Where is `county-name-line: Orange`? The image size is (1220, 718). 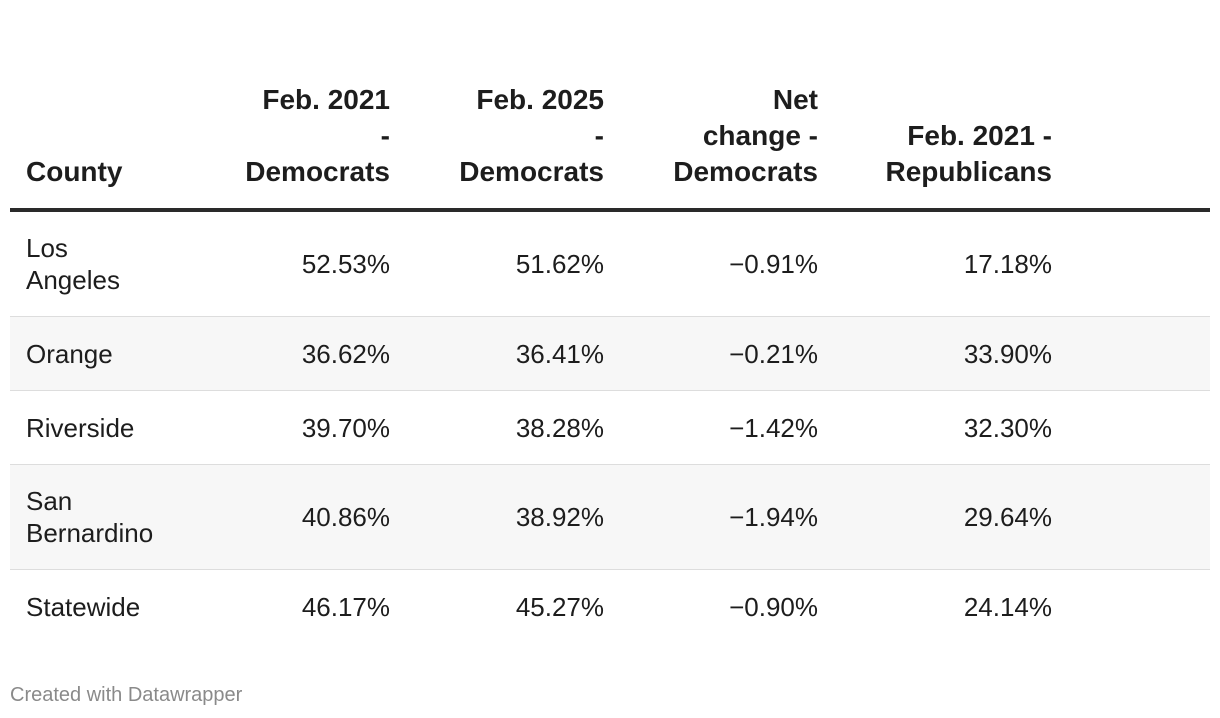
county-name-line: Orange is located at coordinates (69, 353).